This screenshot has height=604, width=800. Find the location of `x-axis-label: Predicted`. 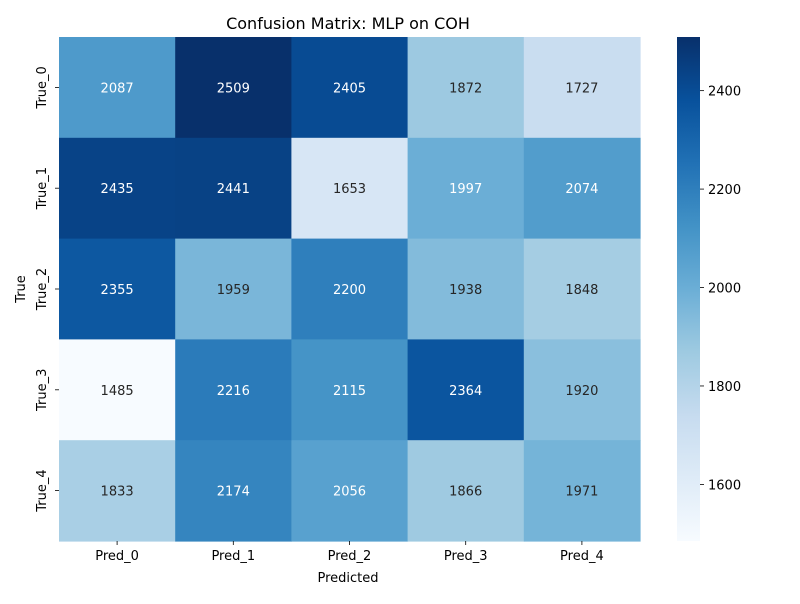

x-axis-label: Predicted is located at coordinates (347, 578).